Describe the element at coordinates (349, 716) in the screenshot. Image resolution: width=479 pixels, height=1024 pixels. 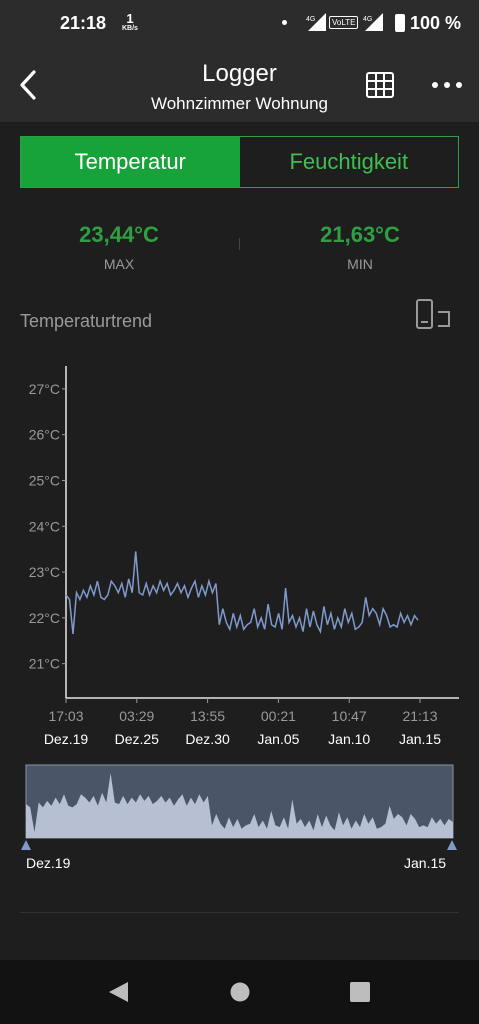
I see `x-tick-time: 10:47` at that location.